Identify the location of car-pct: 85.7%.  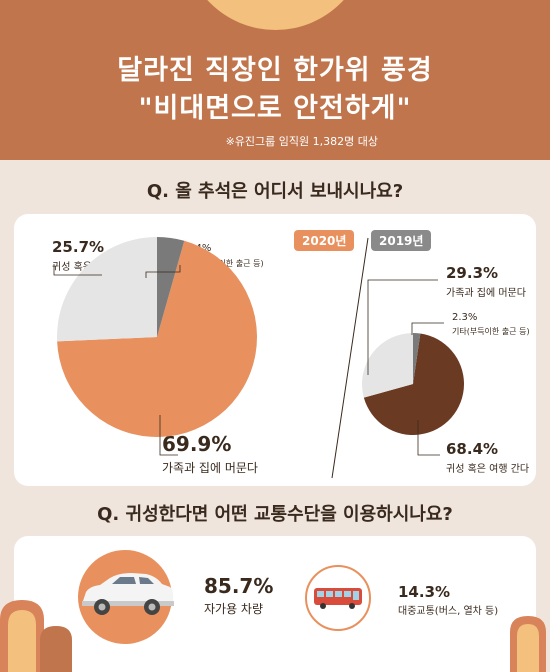
(239, 586).